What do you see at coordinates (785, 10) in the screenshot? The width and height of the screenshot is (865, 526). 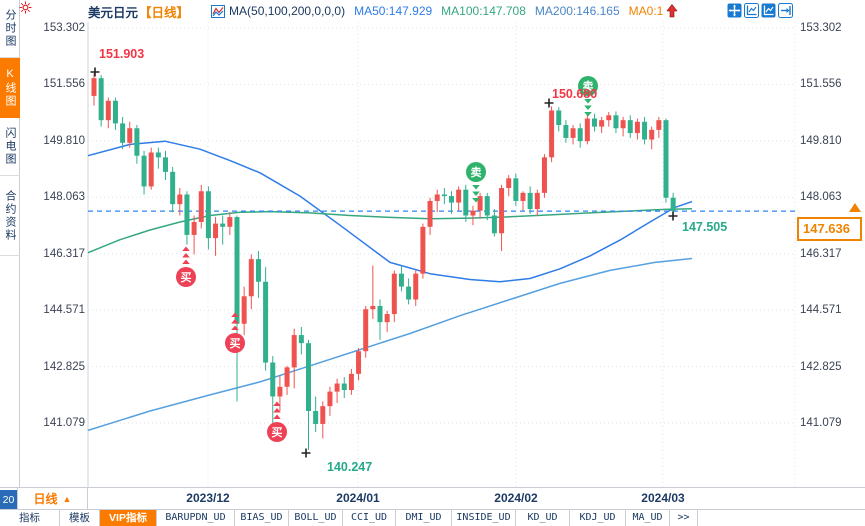 I see `pan-right-icon` at bounding box center [785, 10].